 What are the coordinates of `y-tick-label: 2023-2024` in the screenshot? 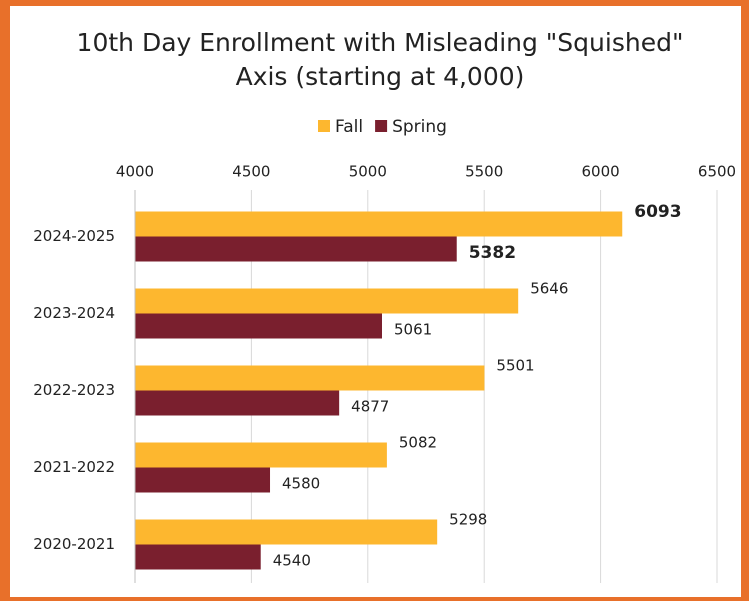 It's located at (74, 313).